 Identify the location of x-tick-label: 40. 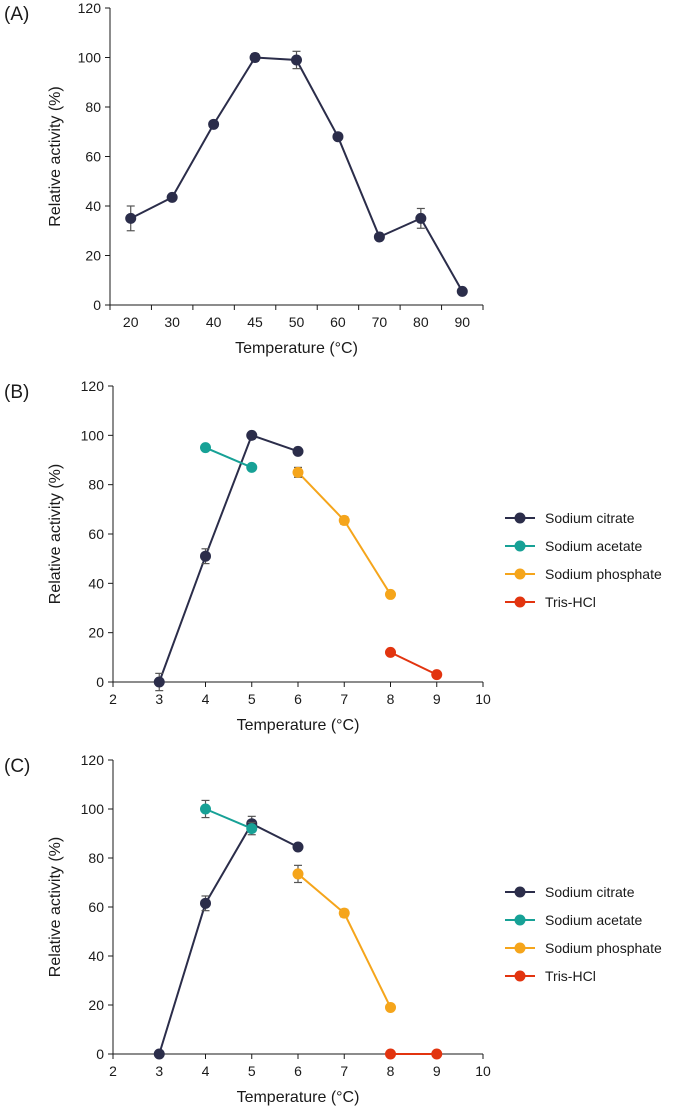
(214, 322).